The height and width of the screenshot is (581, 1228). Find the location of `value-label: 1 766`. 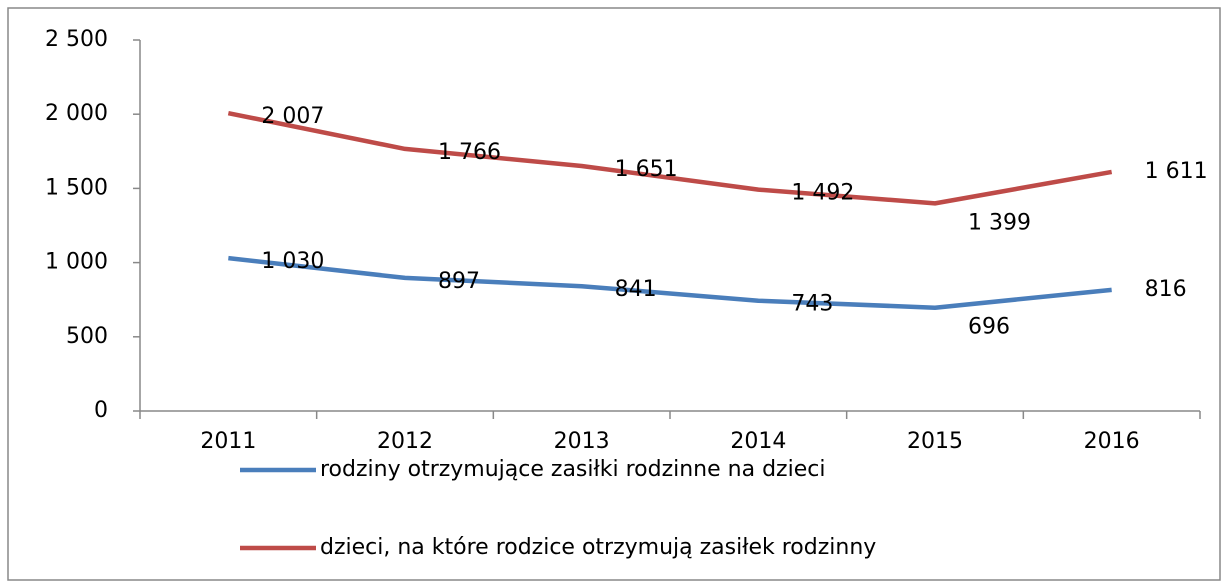

value-label: 1 766 is located at coordinates (469, 152).